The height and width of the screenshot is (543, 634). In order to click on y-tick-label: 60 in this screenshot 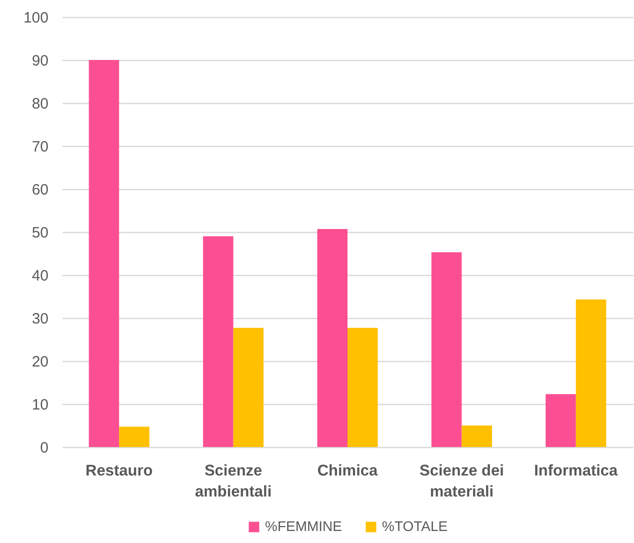, I will do `click(40, 190)`.